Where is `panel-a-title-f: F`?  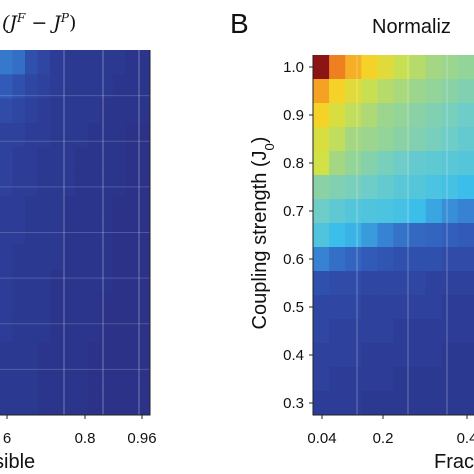 panel-a-title-f: F is located at coordinates (21, 18).